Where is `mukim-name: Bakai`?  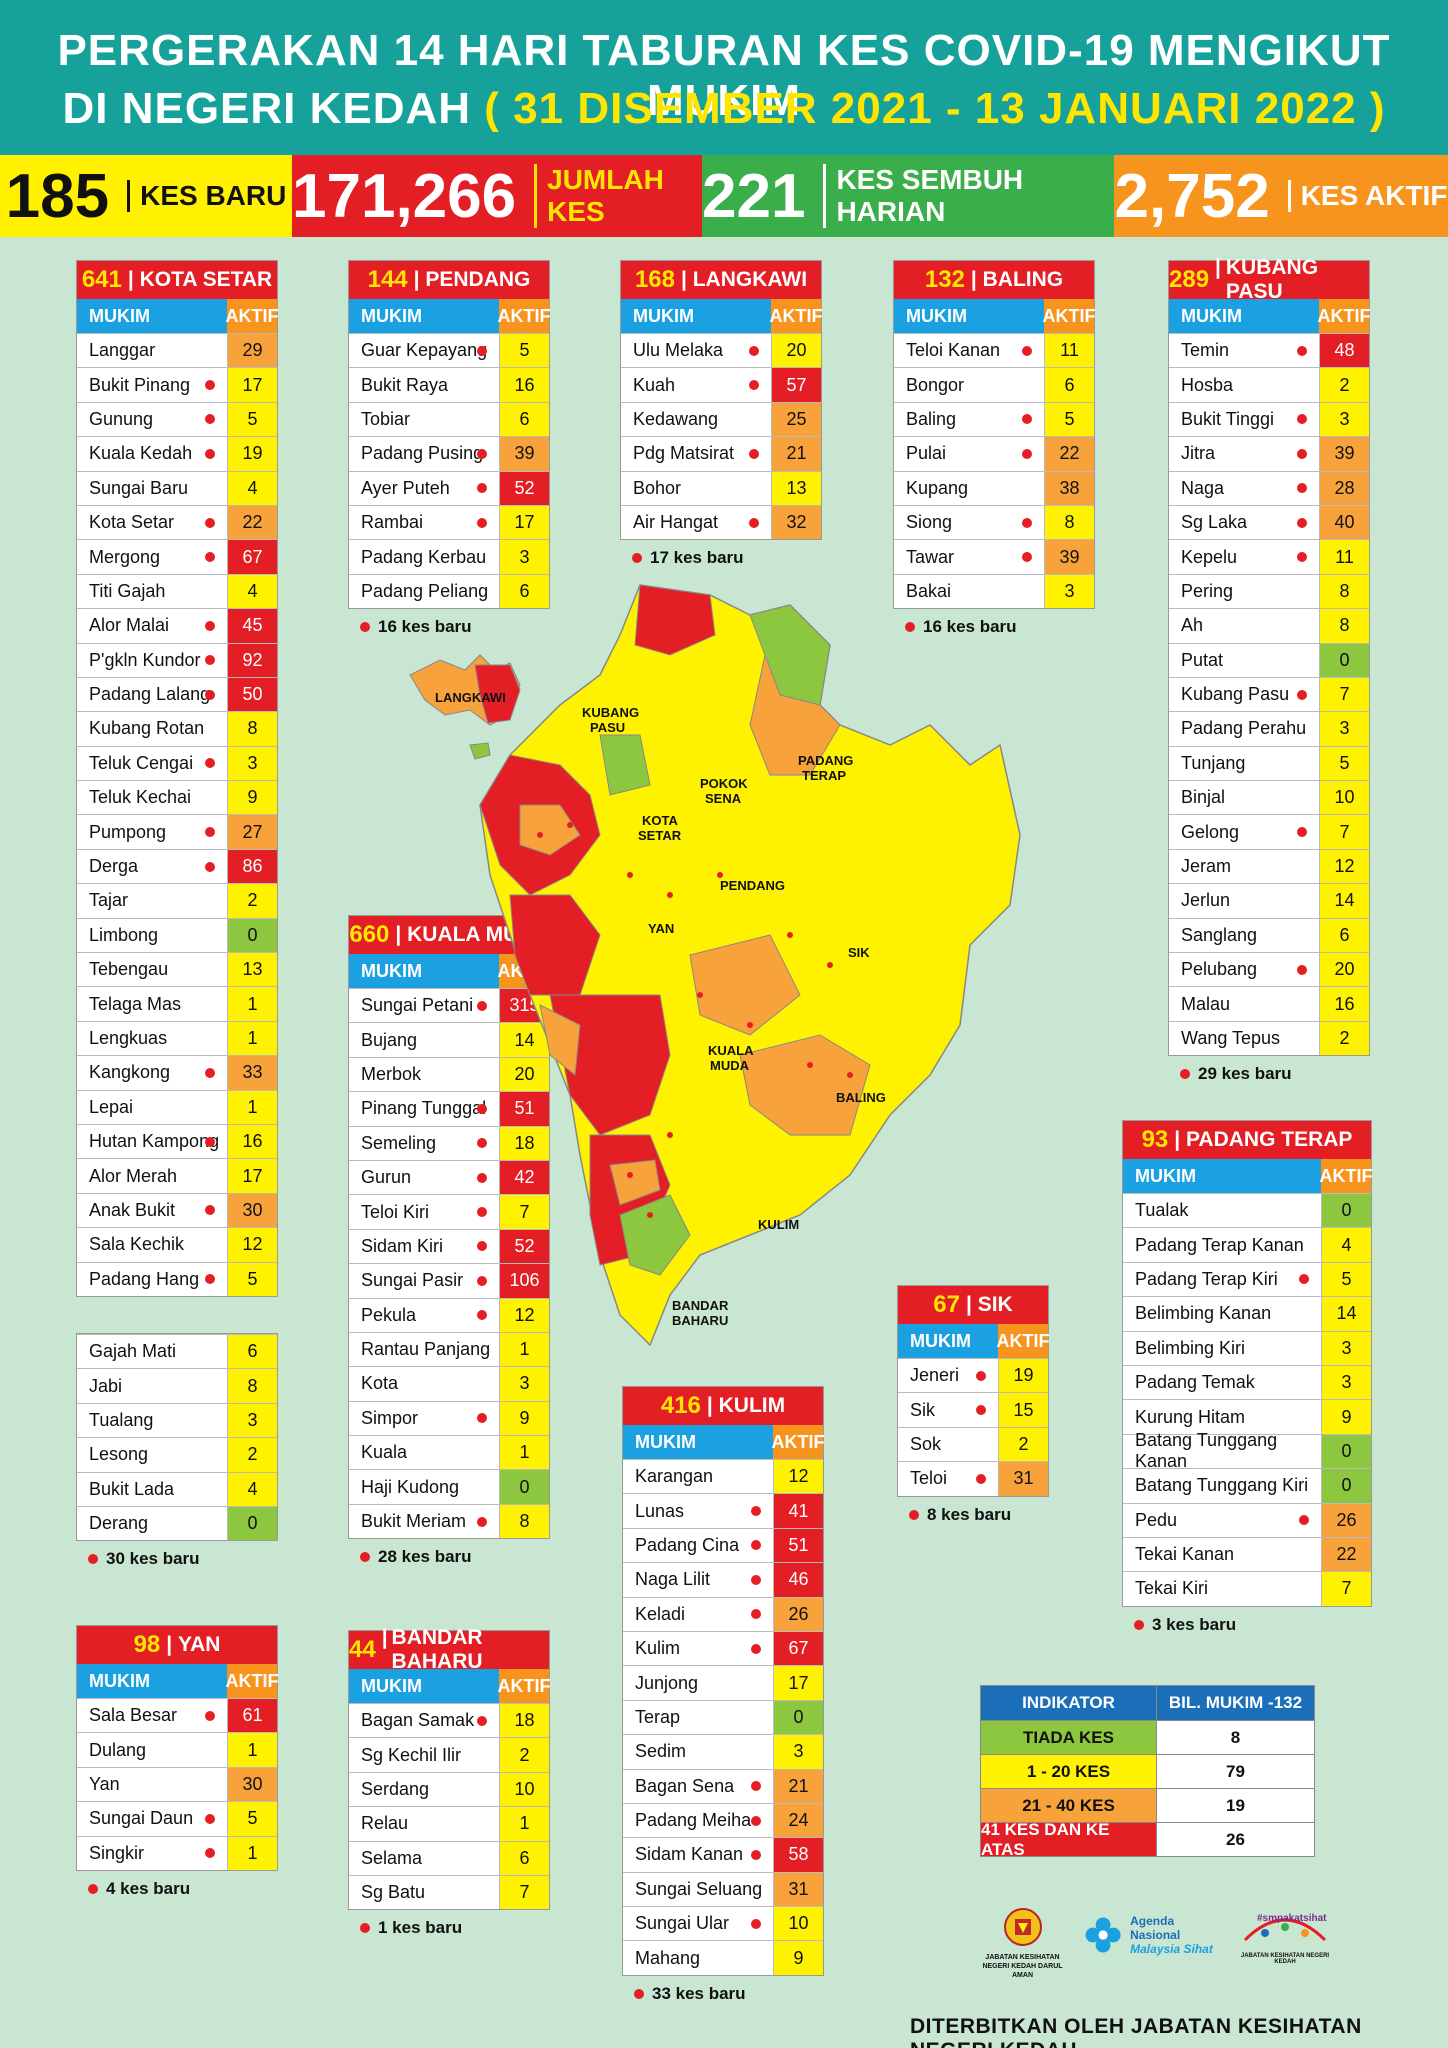
mukim-name: Bakai is located at coordinates (929, 590).